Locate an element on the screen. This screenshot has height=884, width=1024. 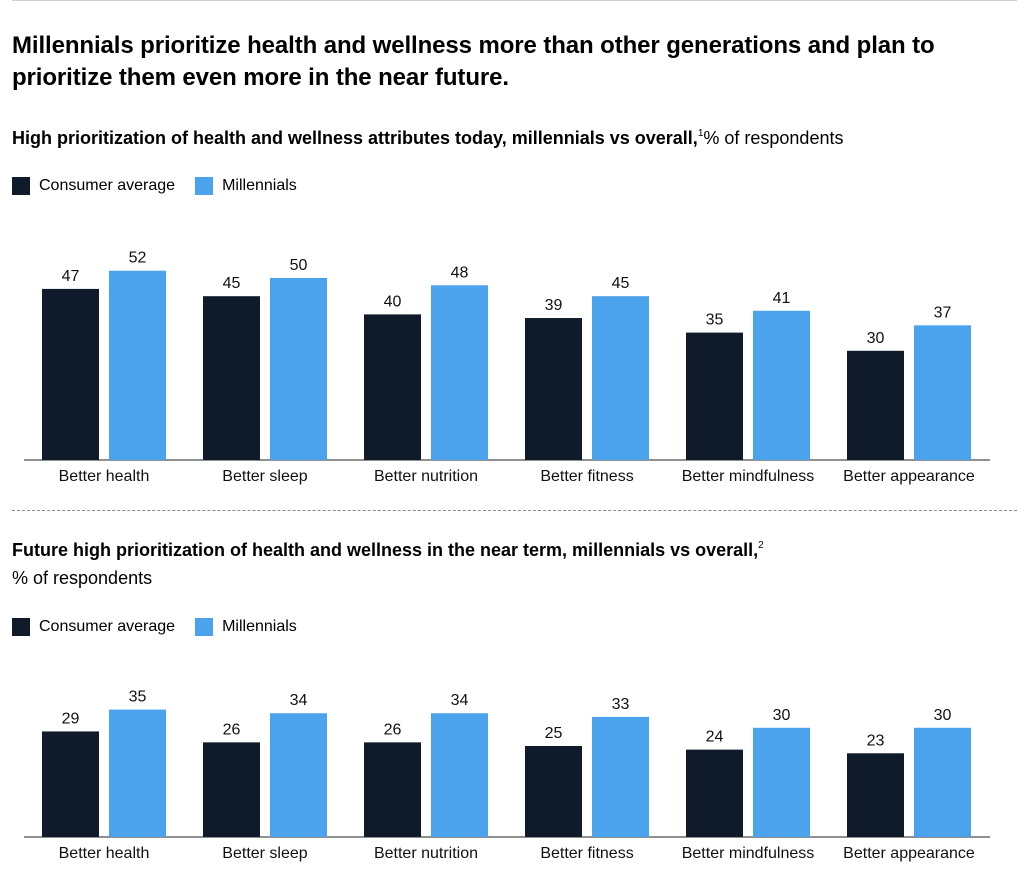
chart-1-legend: Consumer average Millennials is located at coordinates (164, 186).